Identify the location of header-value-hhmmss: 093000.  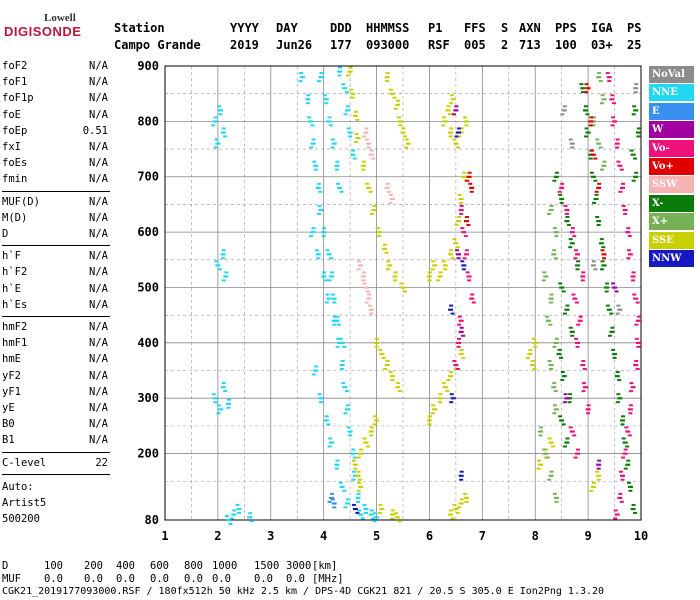
(388, 45).